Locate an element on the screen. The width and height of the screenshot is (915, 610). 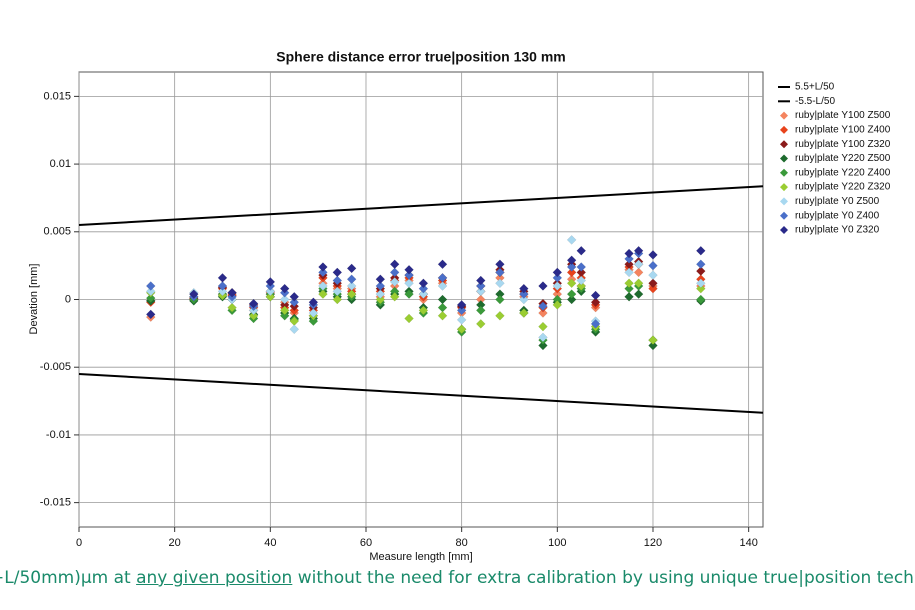
legend-label: ruby|plate Y0 Z500 is located at coordinates (837, 201).